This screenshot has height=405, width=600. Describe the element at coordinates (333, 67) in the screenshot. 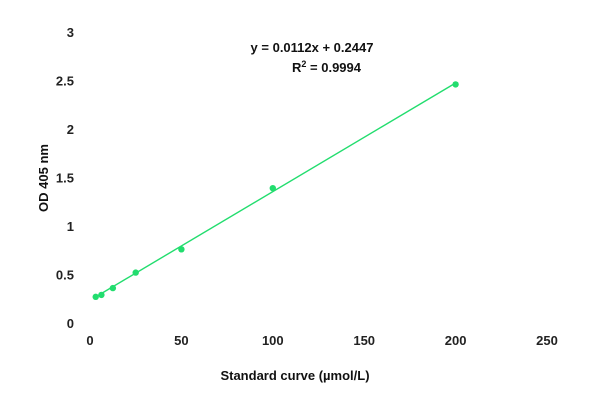

I see `r-squared-value: = 0.9994` at that location.